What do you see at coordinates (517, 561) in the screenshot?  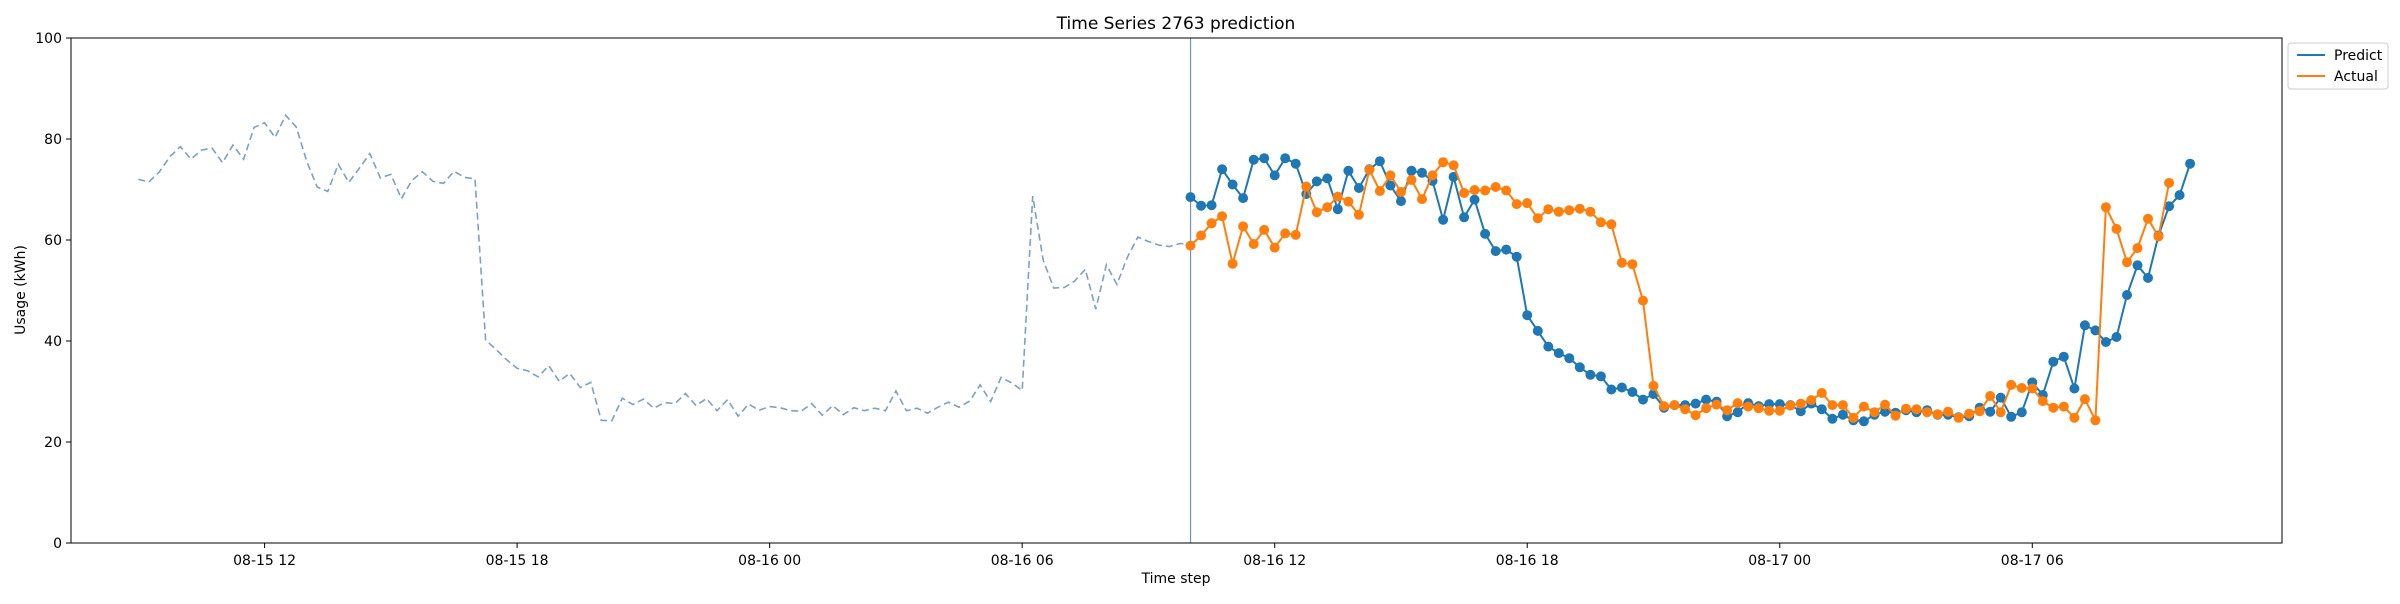 I see `x-tick-label: 08-15 18` at bounding box center [517, 561].